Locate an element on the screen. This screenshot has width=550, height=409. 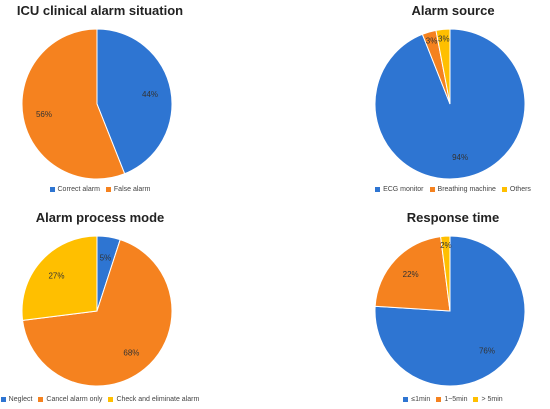
chart-legend: ≤1min 1~5min > 5min is located at coordinates (441, 399).